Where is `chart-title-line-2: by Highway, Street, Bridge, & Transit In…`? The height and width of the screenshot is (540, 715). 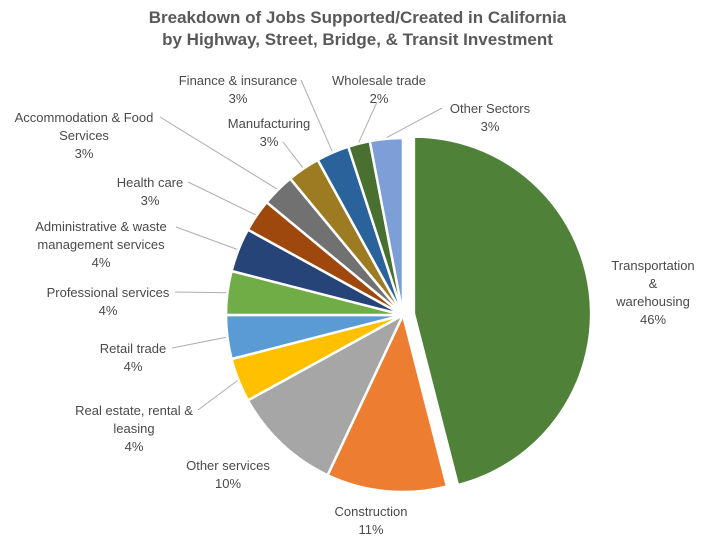 chart-title-line-2: by Highway, Street, Bridge, & Transit In… is located at coordinates (357, 39).